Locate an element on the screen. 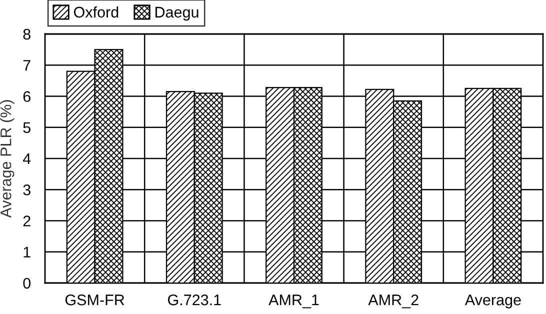 The image size is (546, 314). y-tick-label: 2 is located at coordinates (26, 221).